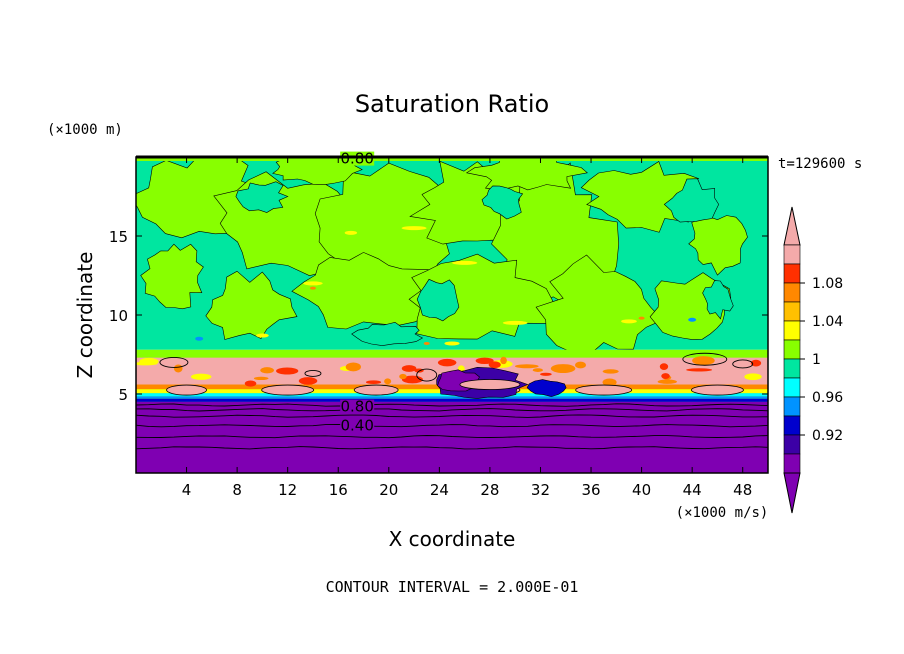  Describe the element at coordinates (338, 490) in the screenshot. I see `x-tick-label: 16` at that location.